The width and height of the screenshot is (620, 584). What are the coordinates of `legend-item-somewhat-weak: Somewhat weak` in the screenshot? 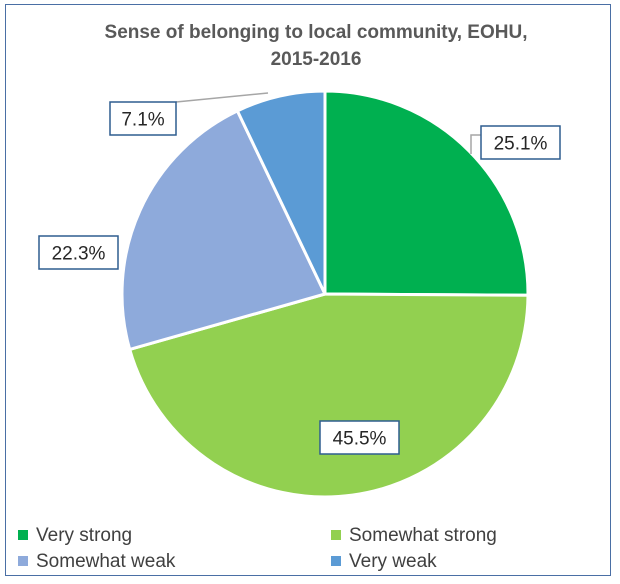 It's located at (97, 561).